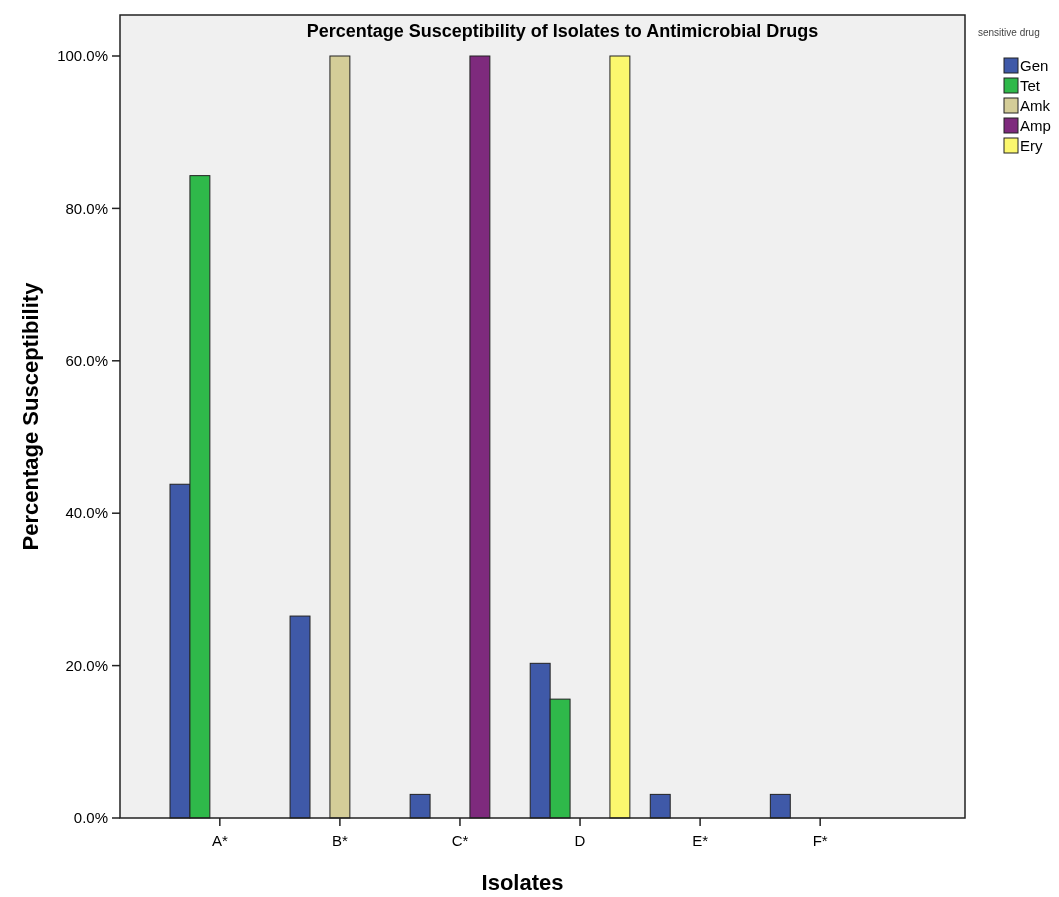 This screenshot has height=897, width=1059. I want to click on x-tick-label: C*, so click(460, 840).